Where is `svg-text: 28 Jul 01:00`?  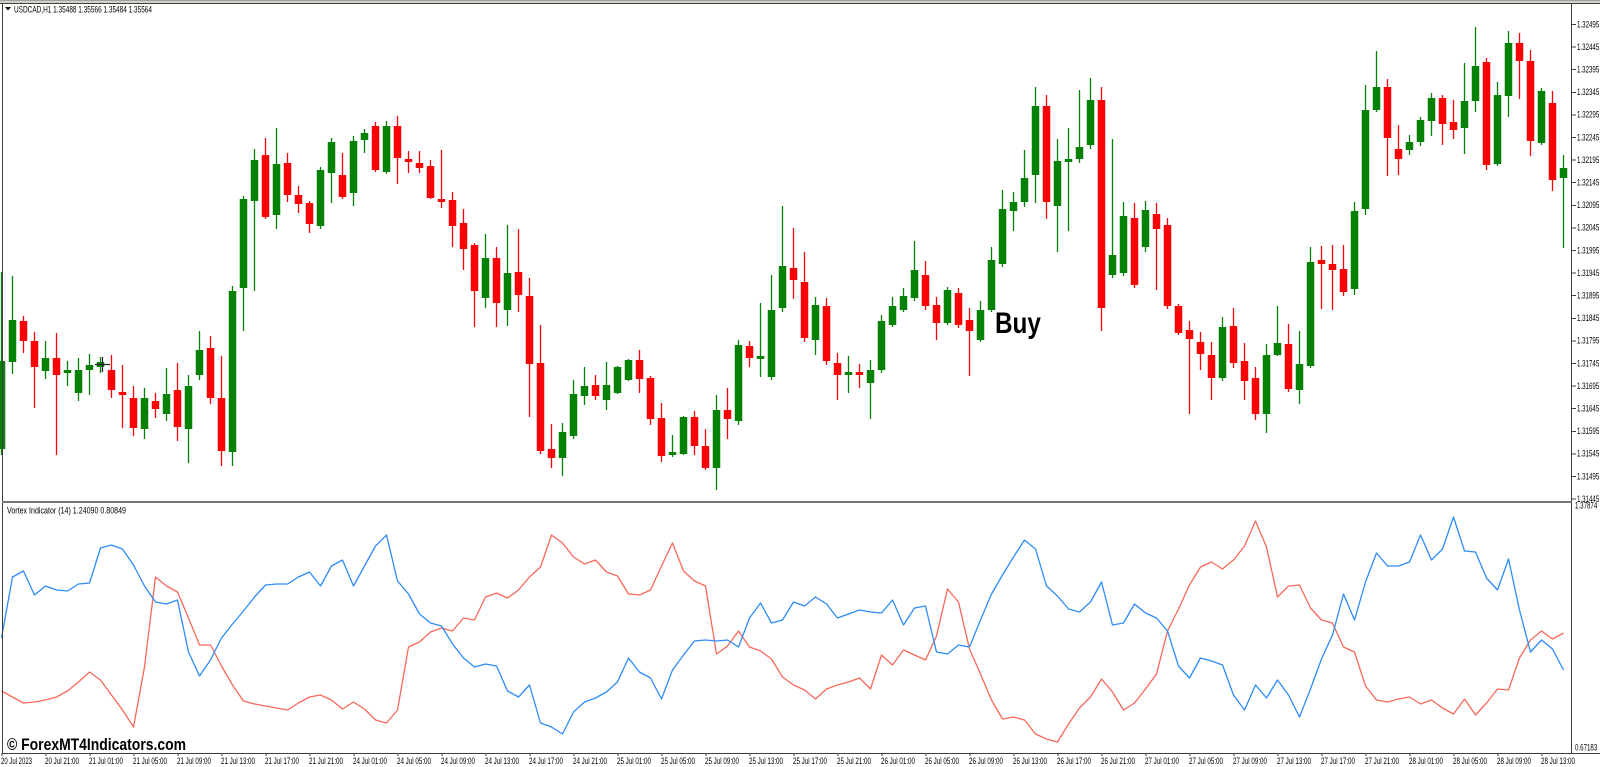
svg-text: 28 Jul 01:00 is located at coordinates (1426, 761).